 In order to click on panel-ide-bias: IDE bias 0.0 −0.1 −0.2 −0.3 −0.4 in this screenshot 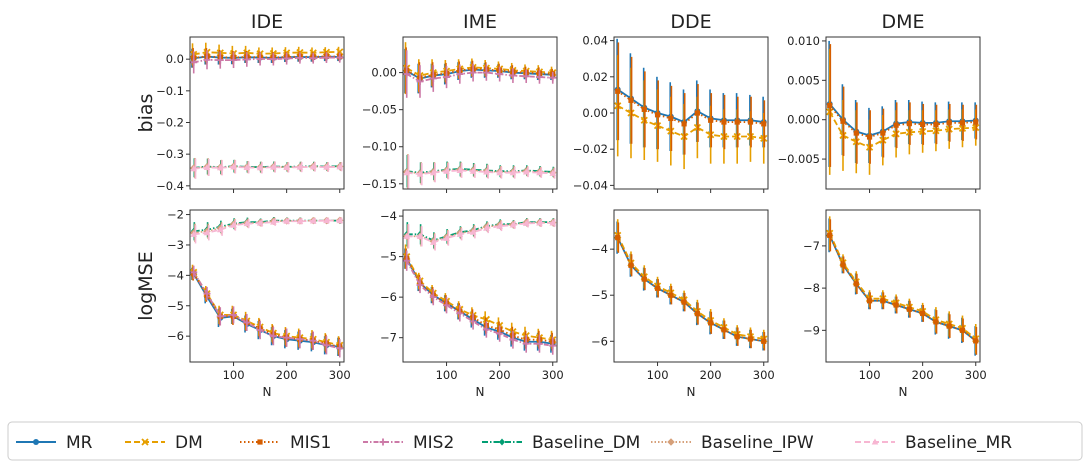, I will do `click(240, 102)`.